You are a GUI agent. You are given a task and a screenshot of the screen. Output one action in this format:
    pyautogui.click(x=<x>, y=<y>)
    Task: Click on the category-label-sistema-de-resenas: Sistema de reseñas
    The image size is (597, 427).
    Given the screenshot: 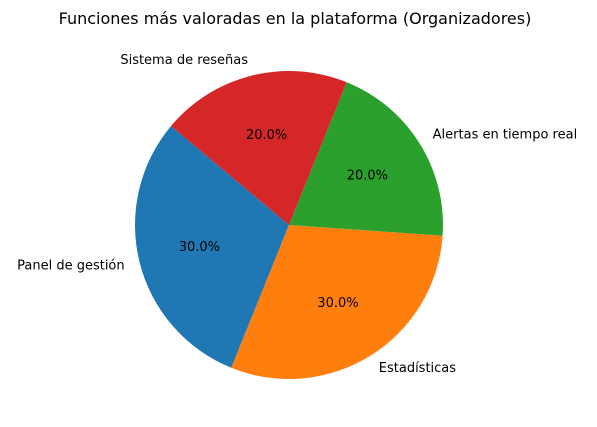 What is the action you would take?
    pyautogui.click(x=184, y=60)
    